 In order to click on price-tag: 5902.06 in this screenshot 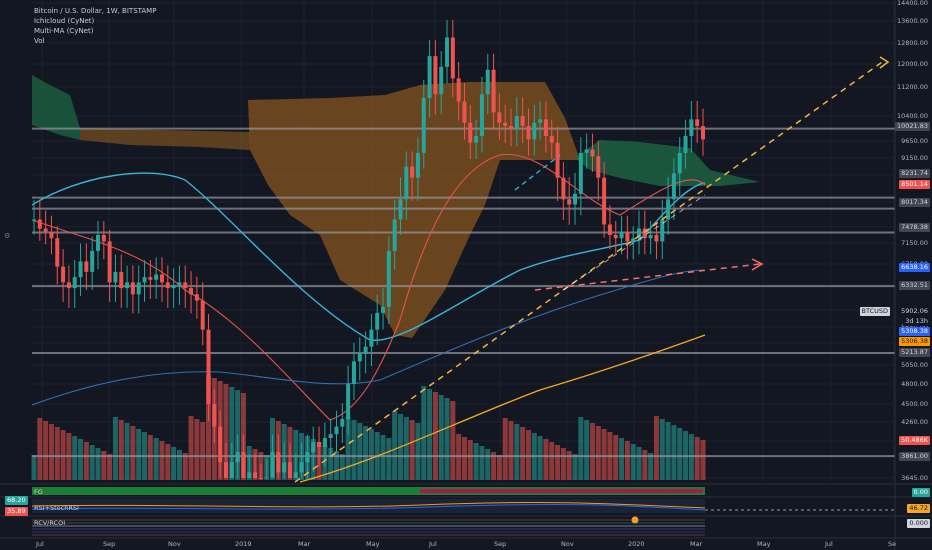, I will do `click(914, 311)`.